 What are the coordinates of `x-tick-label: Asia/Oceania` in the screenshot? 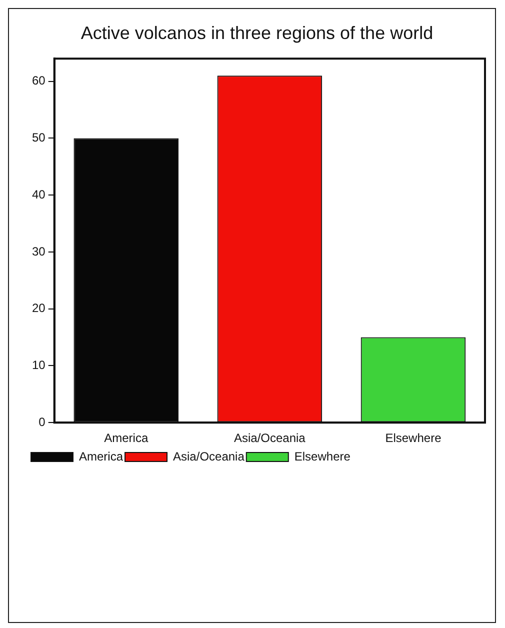 It's located at (270, 438).